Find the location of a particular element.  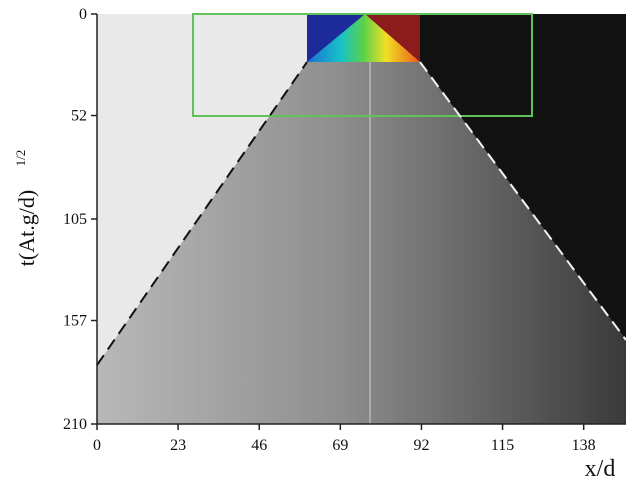

y-axis-label-group: t(At.g/d) 1/2 is located at coordinates (26, 208).